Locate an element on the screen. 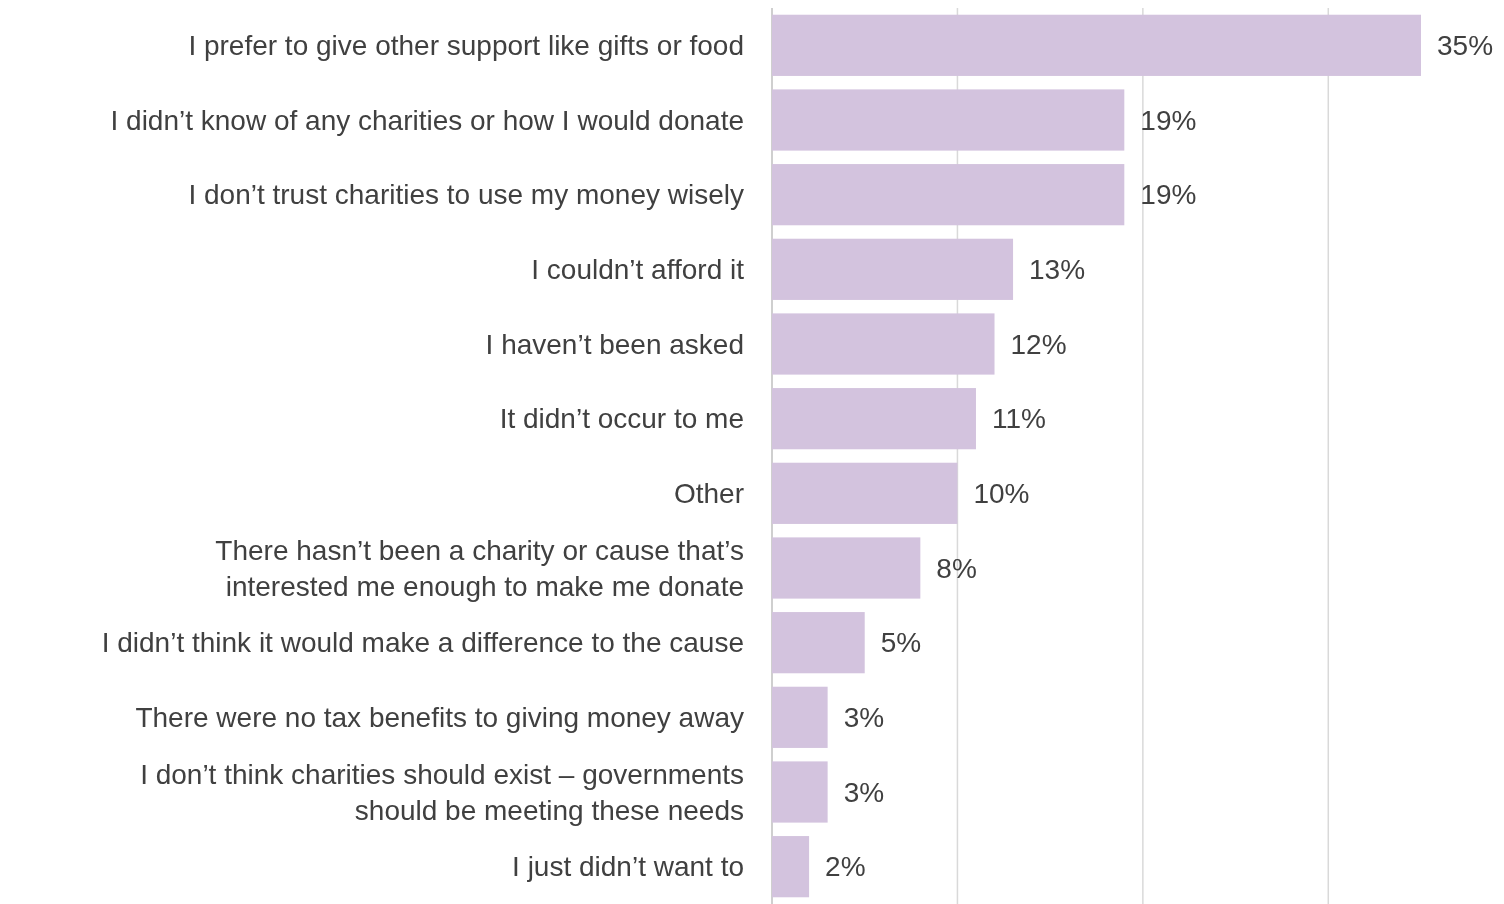 This screenshot has width=1504, height=904. y-tick-label: There were no tax benefits to giving money away is located at coordinates (439, 718).